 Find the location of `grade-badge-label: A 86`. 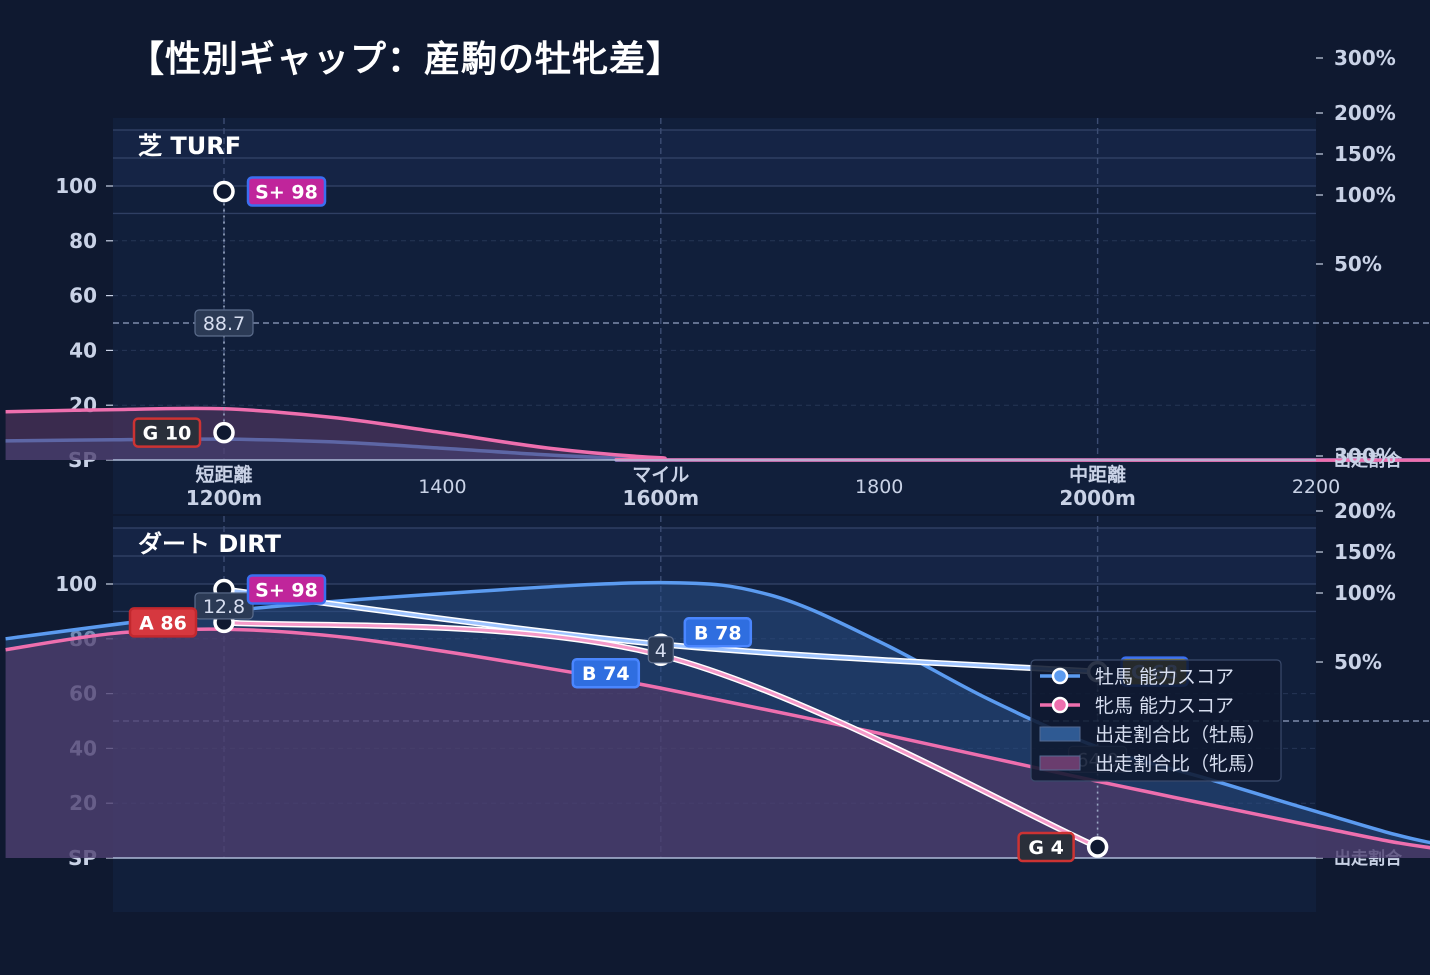

grade-badge-label: A 86 is located at coordinates (163, 623).